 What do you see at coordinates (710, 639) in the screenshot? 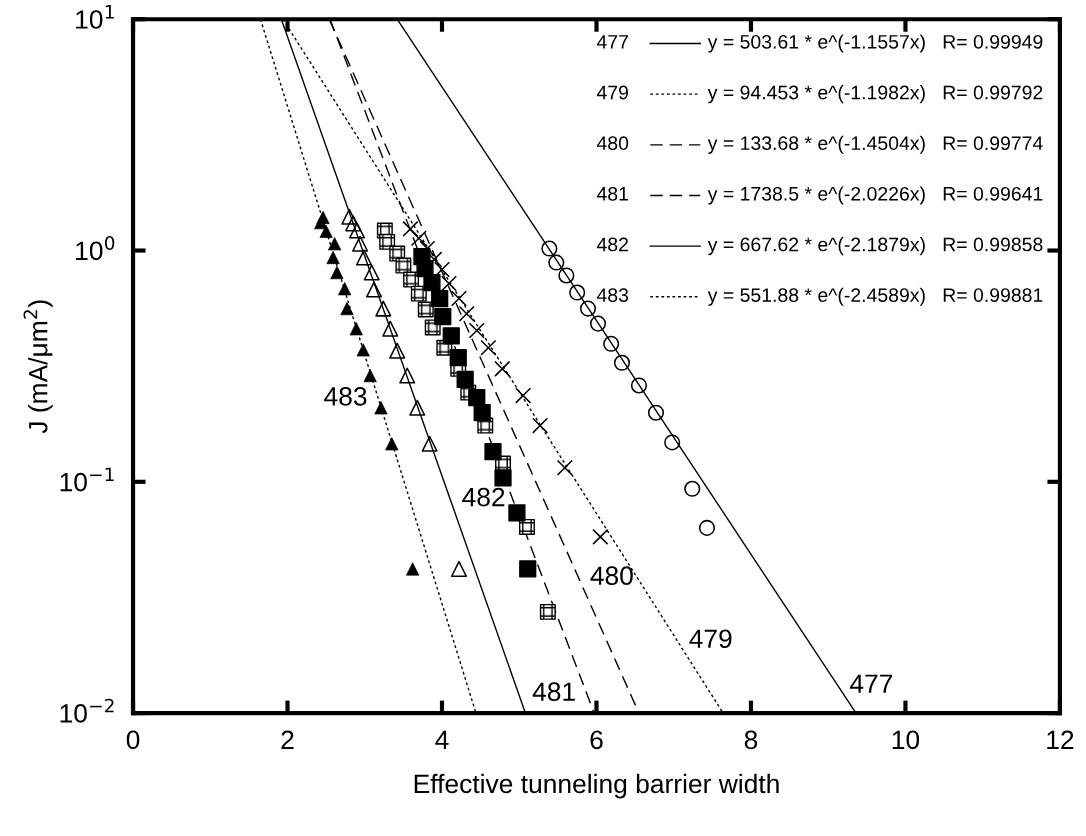
I see `annotation: 479` at bounding box center [710, 639].